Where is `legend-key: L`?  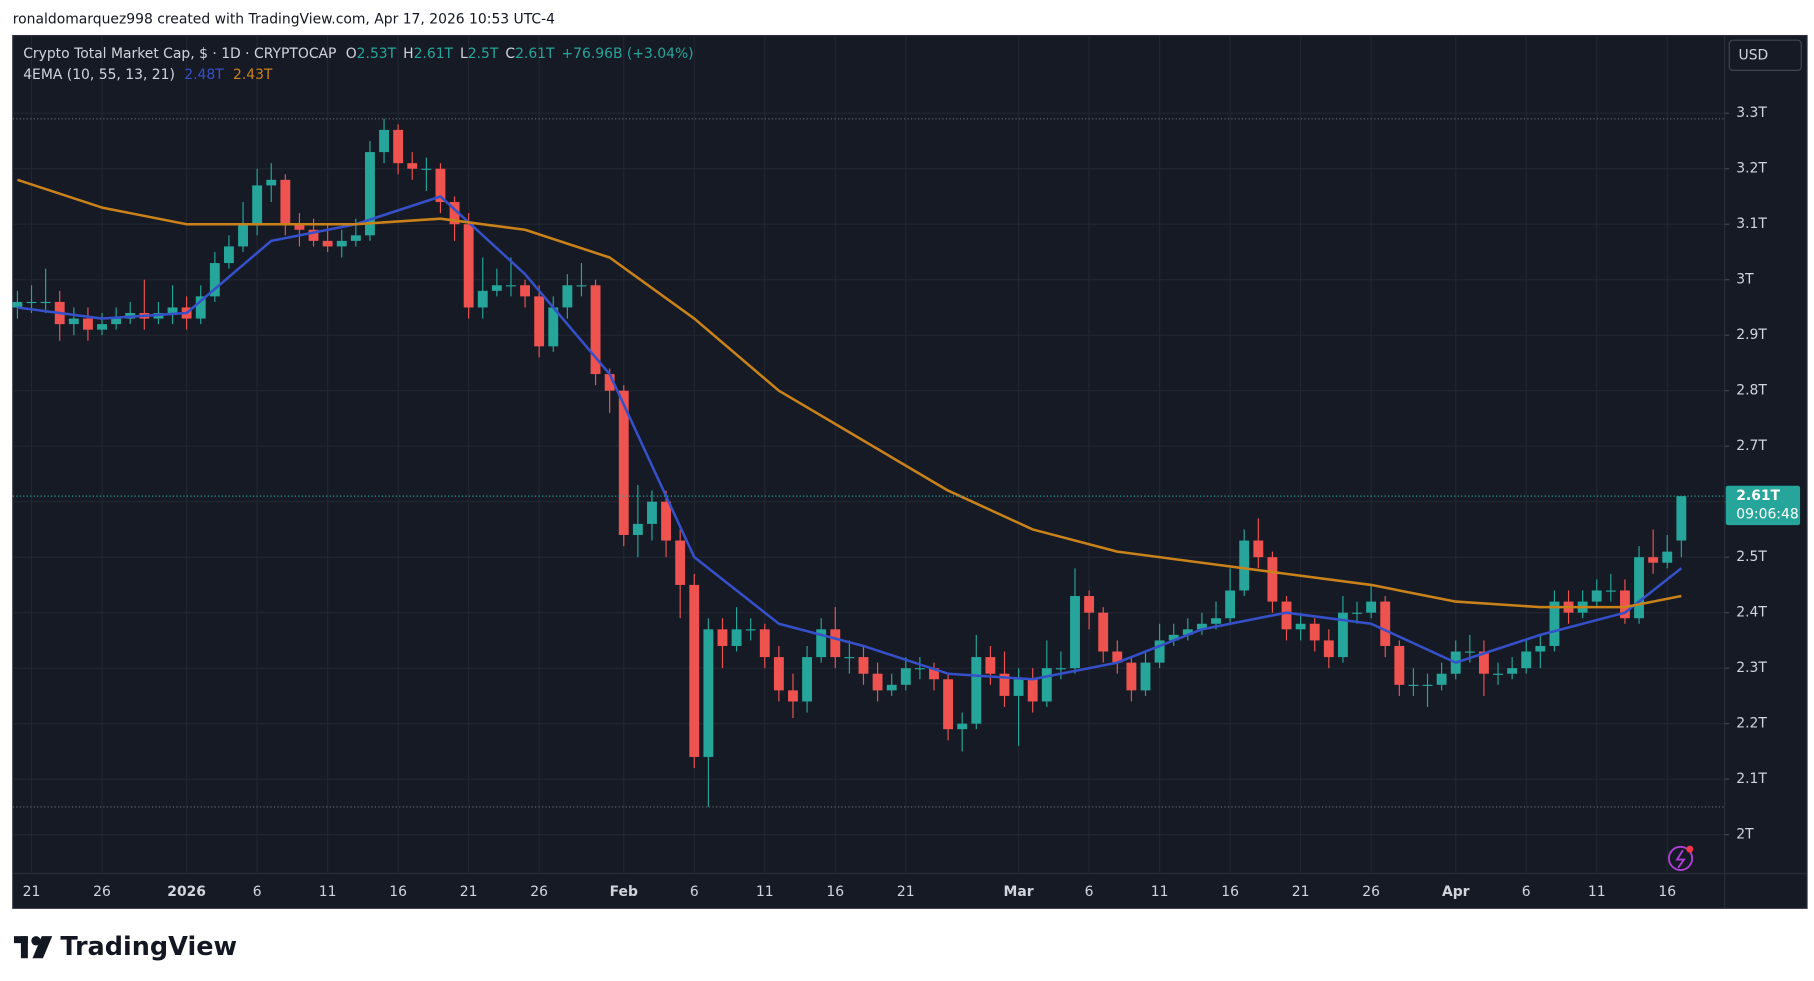
legend-key: L is located at coordinates (464, 54).